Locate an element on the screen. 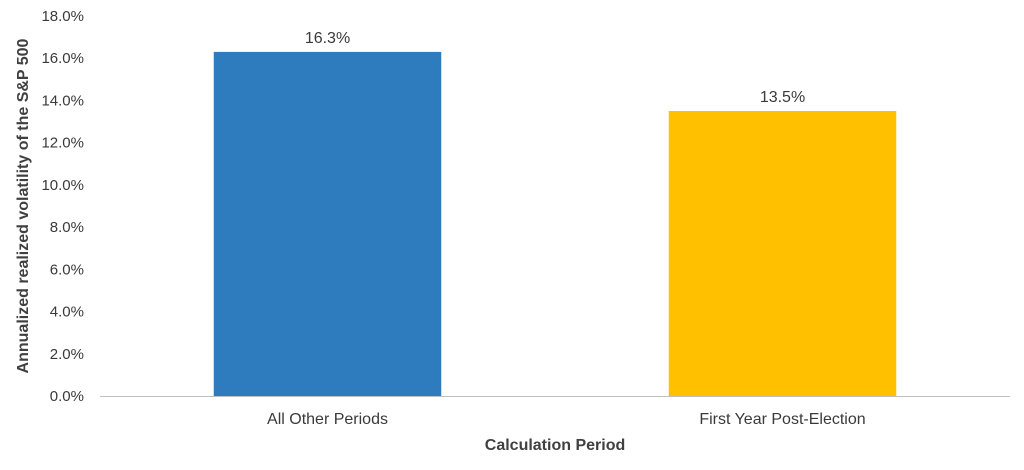 Image resolution: width=1024 pixels, height=470 pixels. y-tick-label: 6.0% is located at coordinates (67, 269).